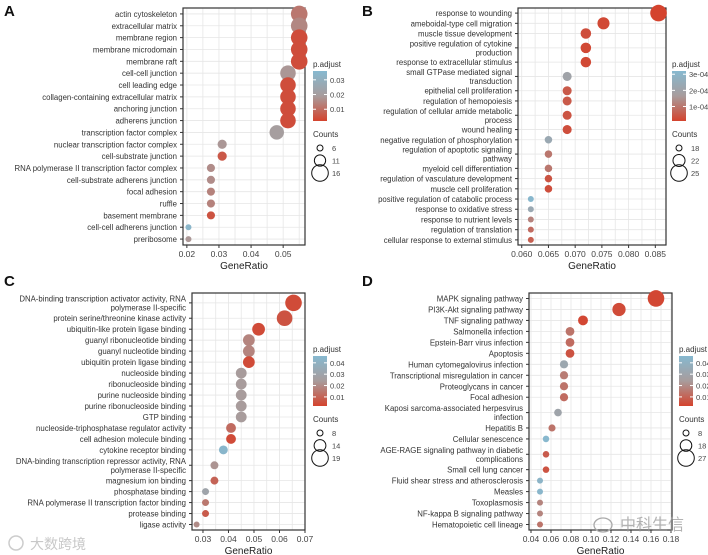 The height and width of the screenshot is (555, 708). I want to click on x-tick-label: 0.16, so click(651, 539).